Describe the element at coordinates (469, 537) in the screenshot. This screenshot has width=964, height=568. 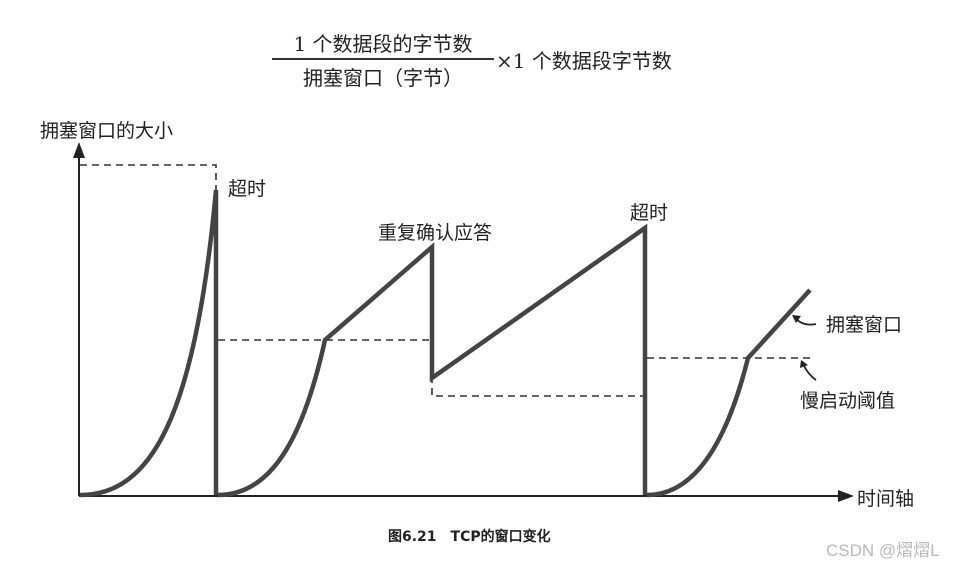
I see `figure-caption: 图6.21 TCP的窗口变化` at that location.